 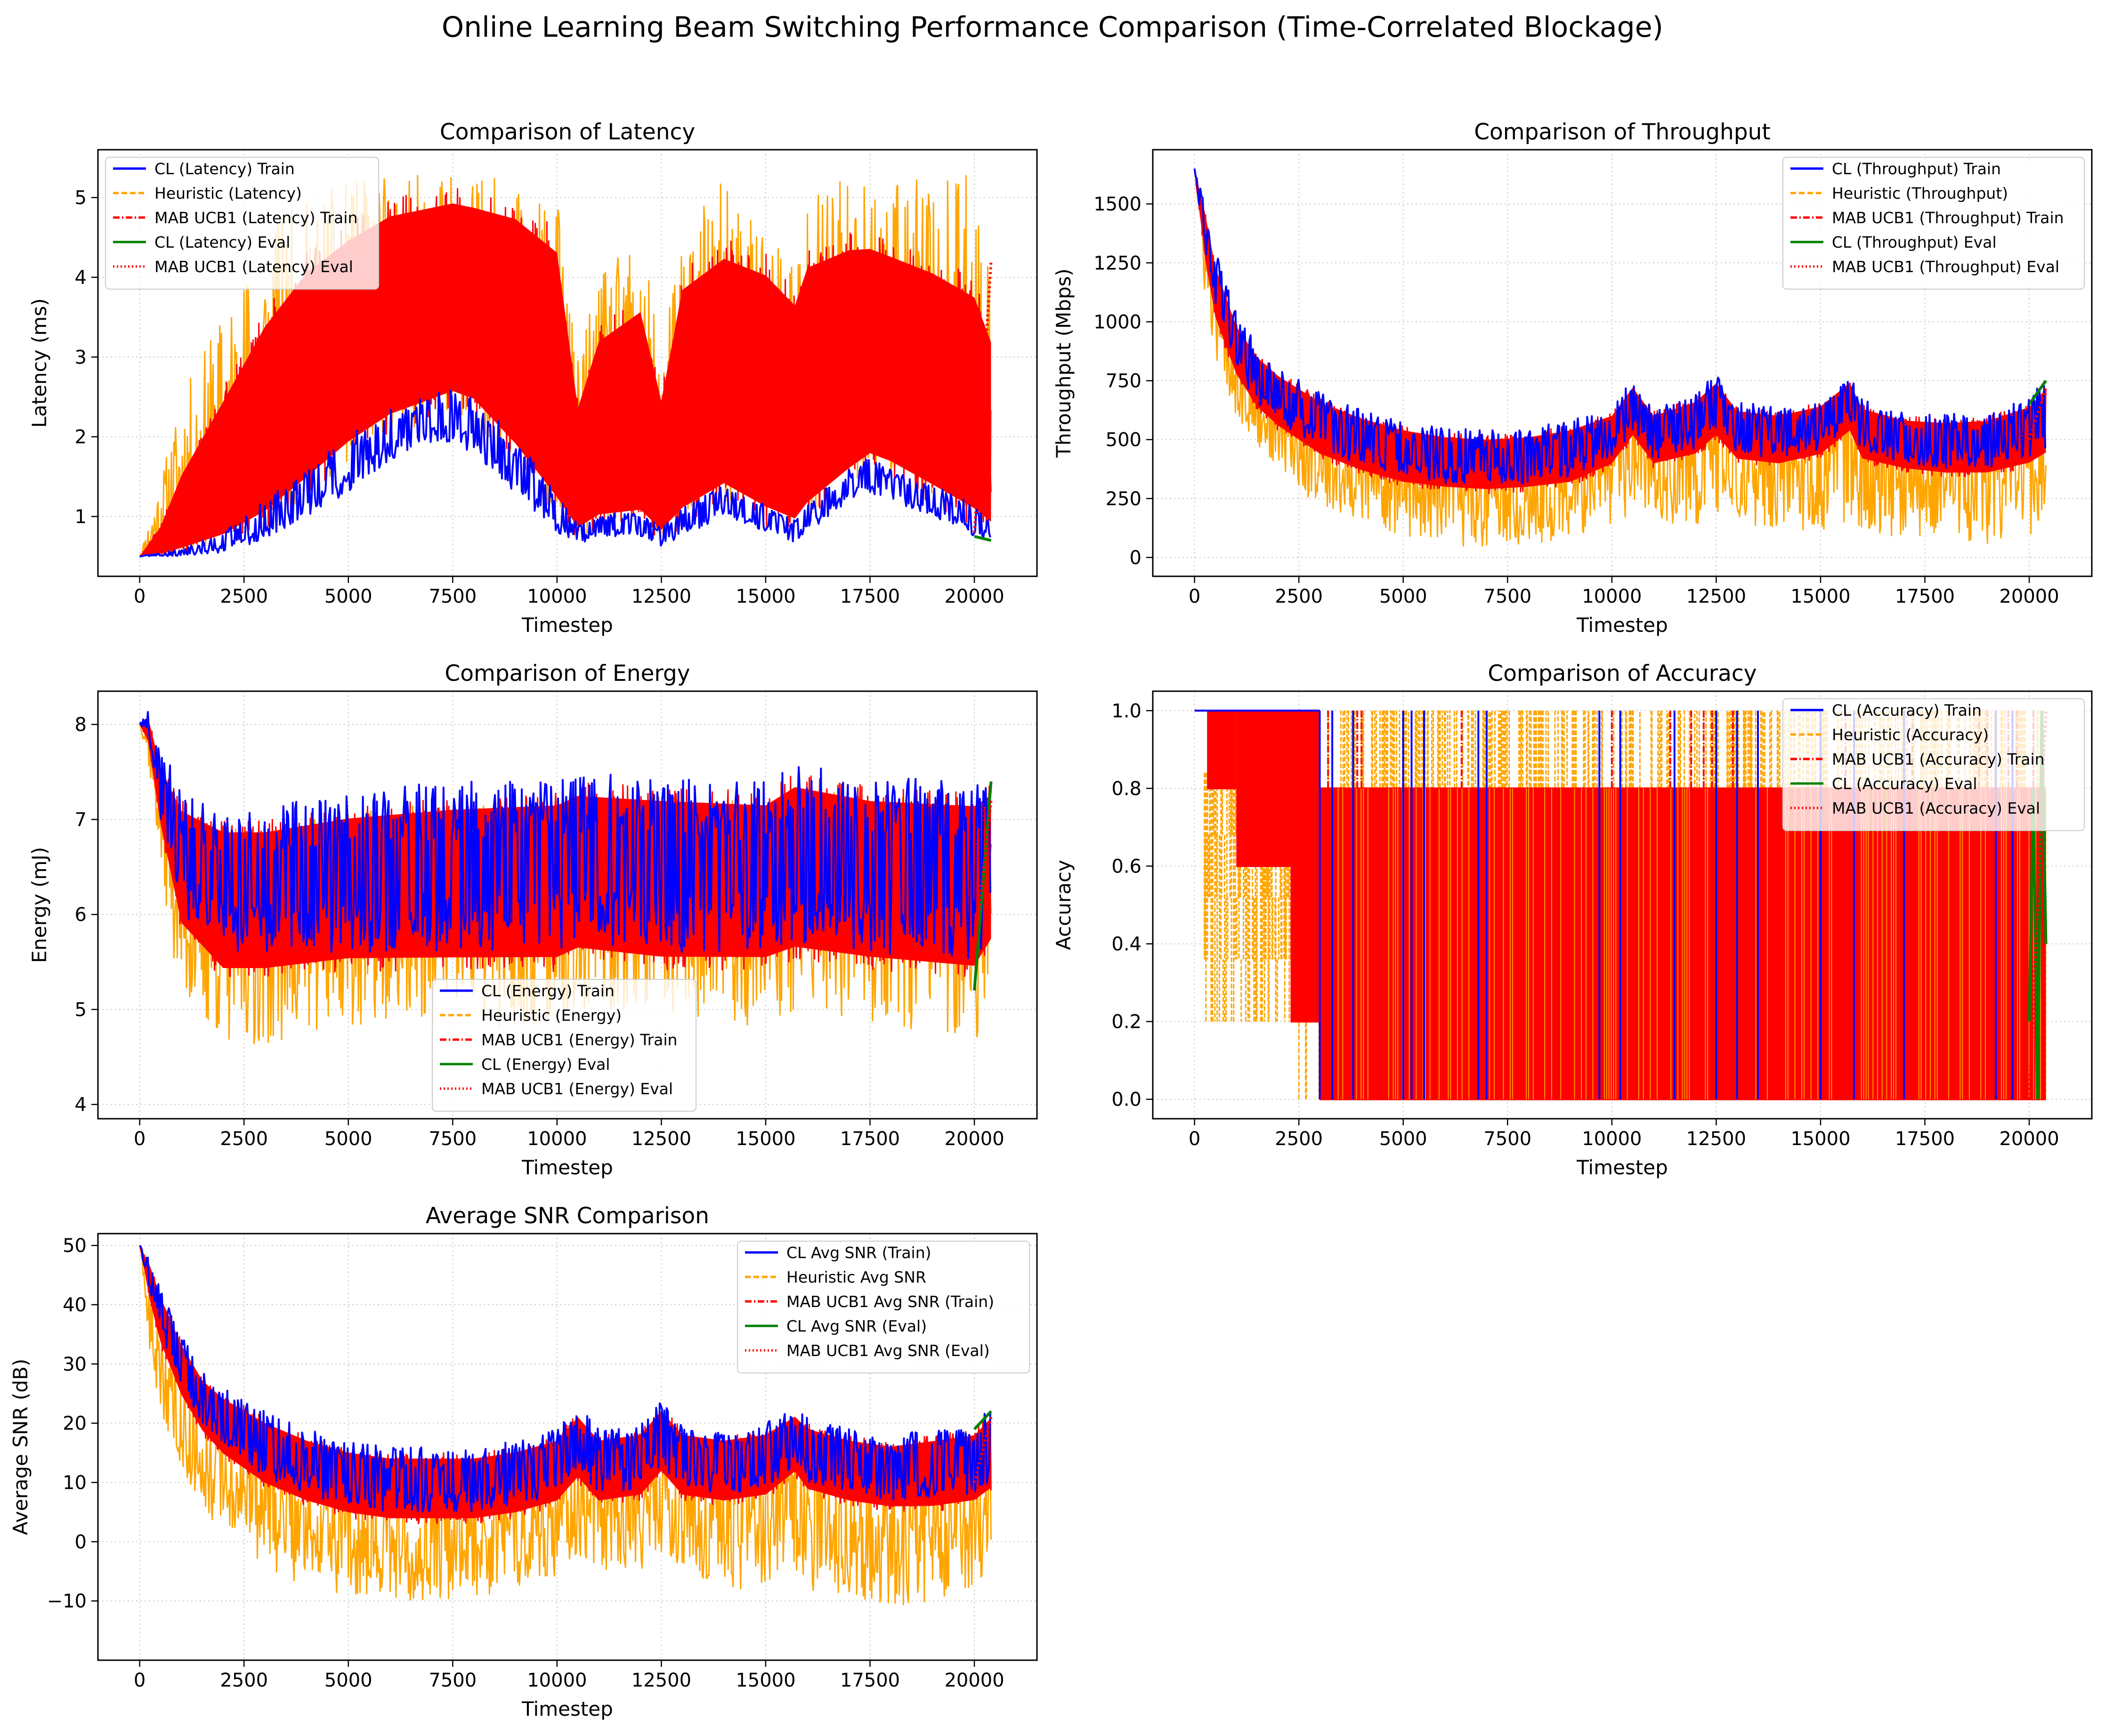 I want to click on legend-label: Heuristic Avg SNR, so click(x=856, y=1277).